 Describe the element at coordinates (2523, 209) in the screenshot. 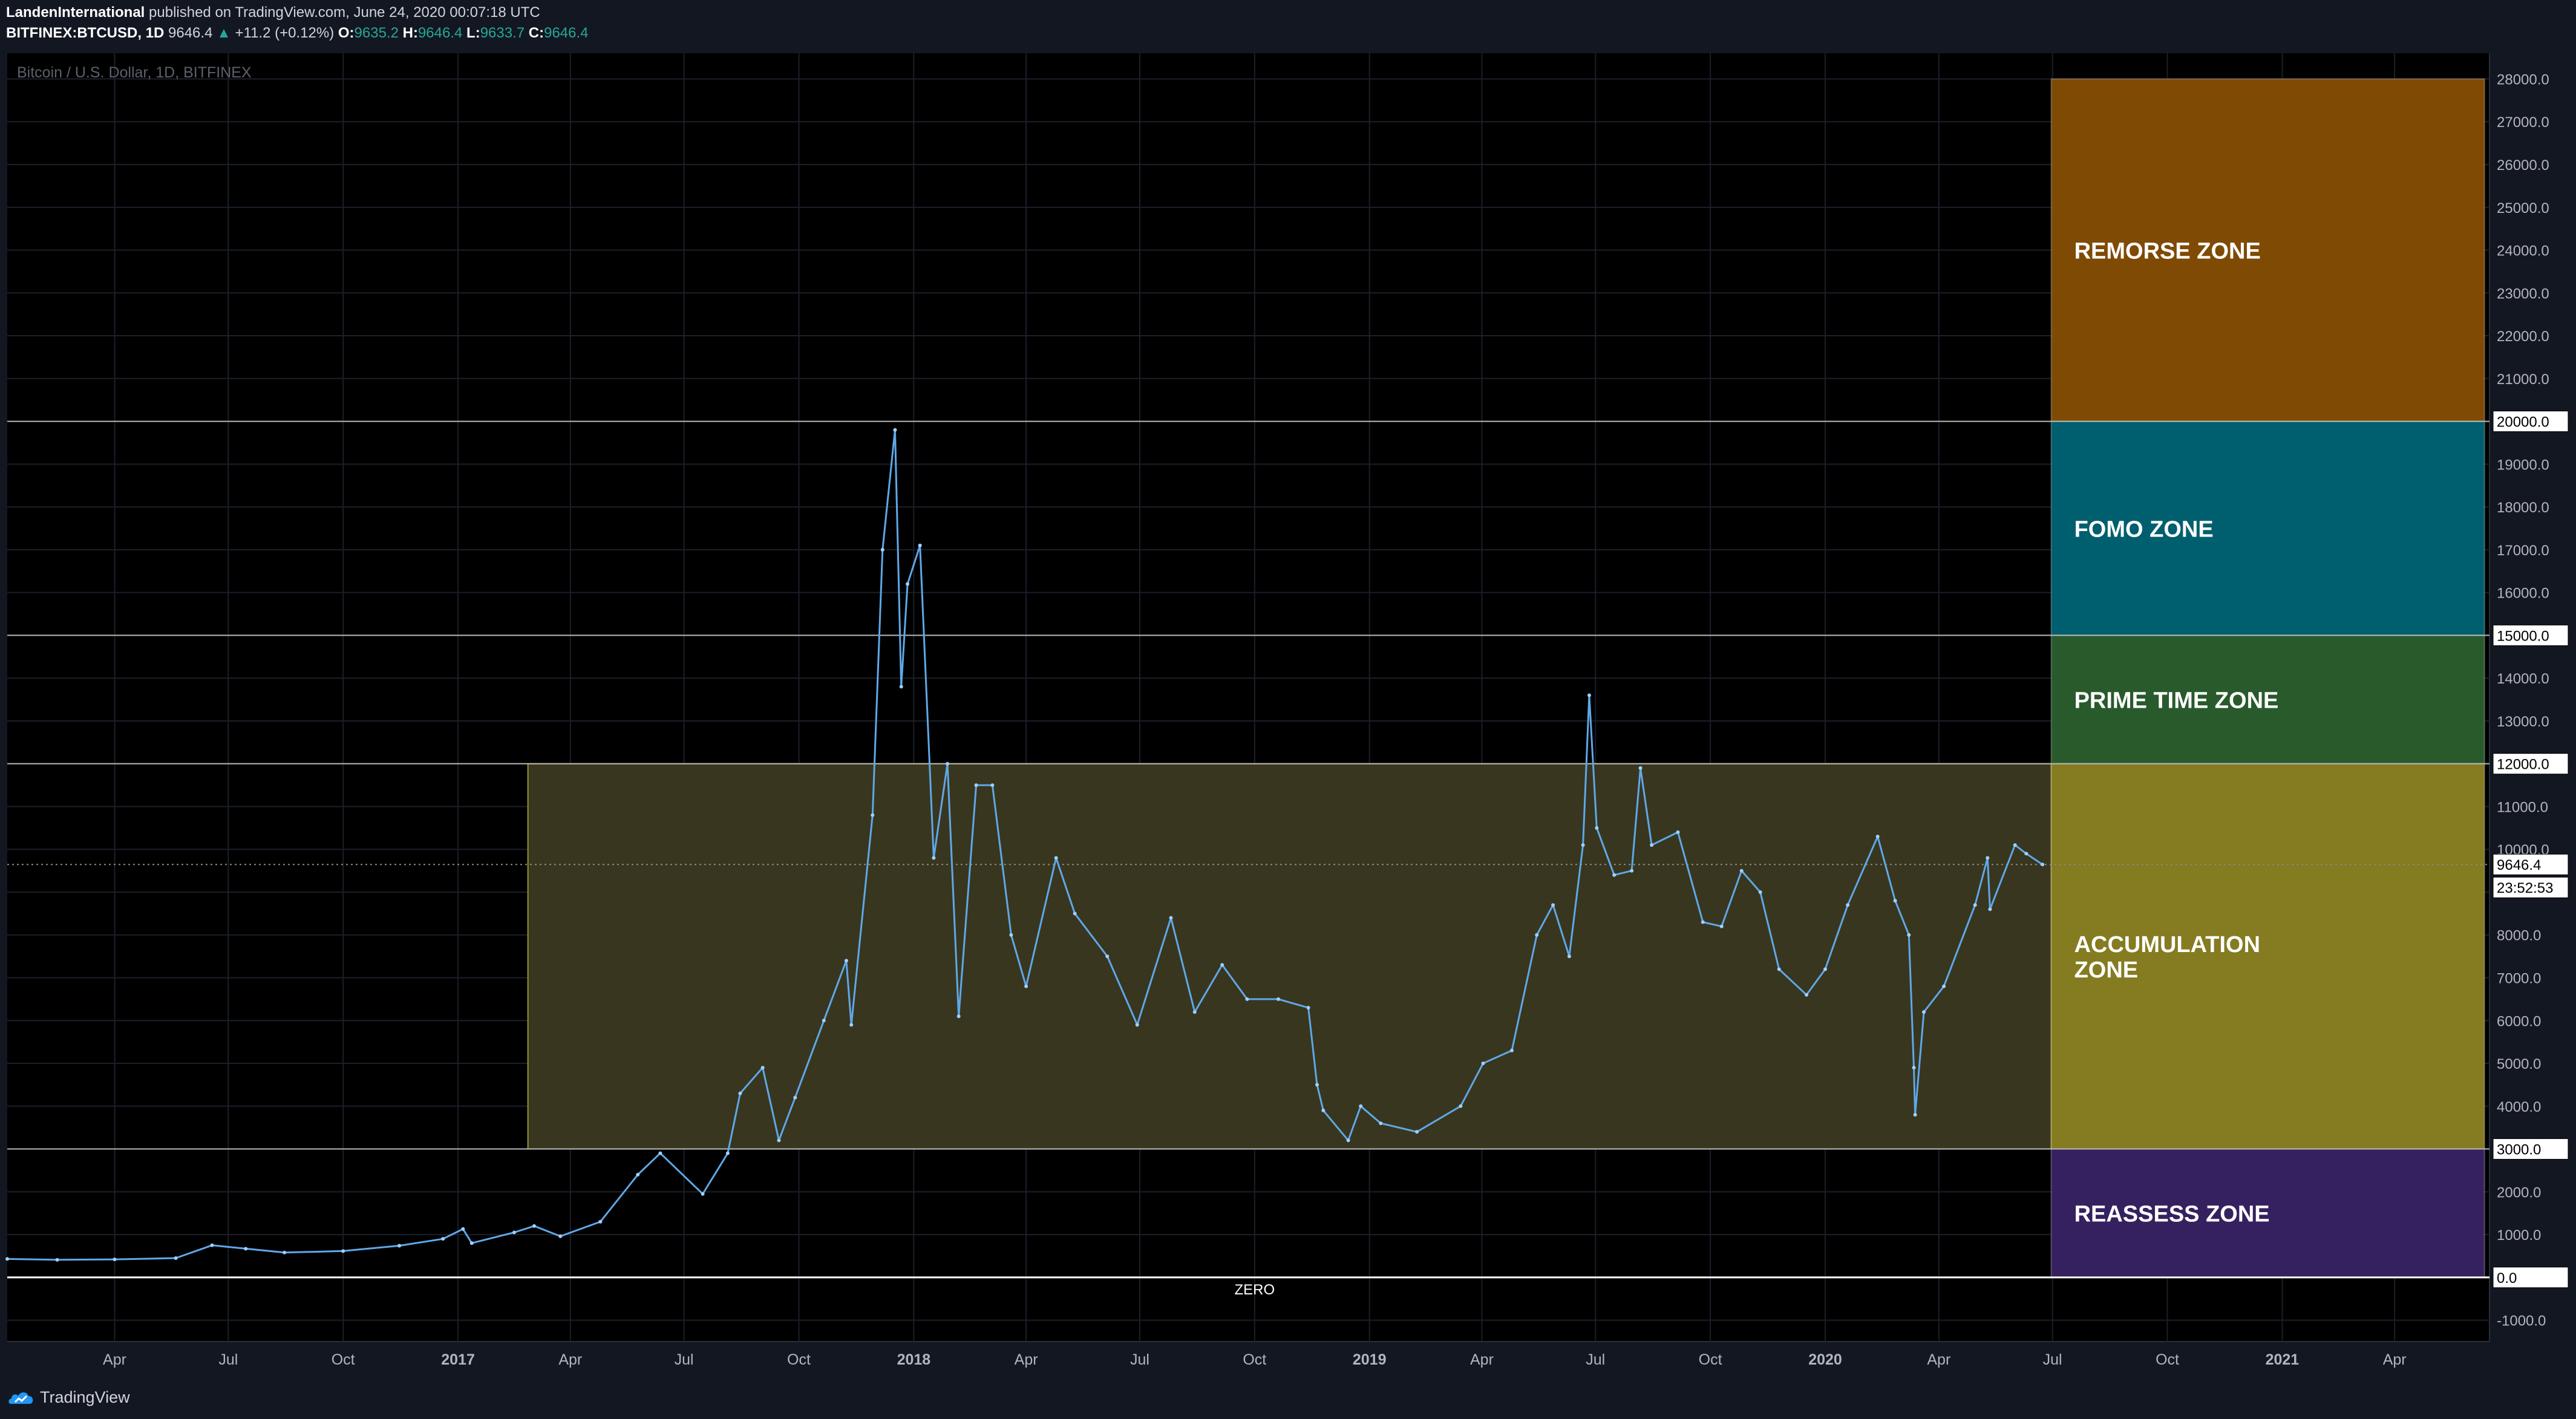

I see `y-tick-label: 25000.0` at that location.